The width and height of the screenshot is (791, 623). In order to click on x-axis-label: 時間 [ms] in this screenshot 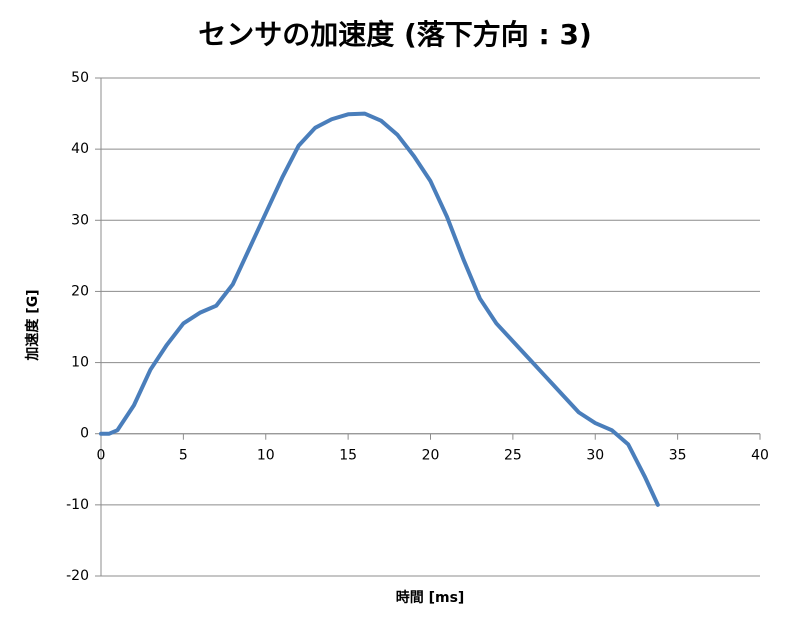, I will do `click(430, 597)`.